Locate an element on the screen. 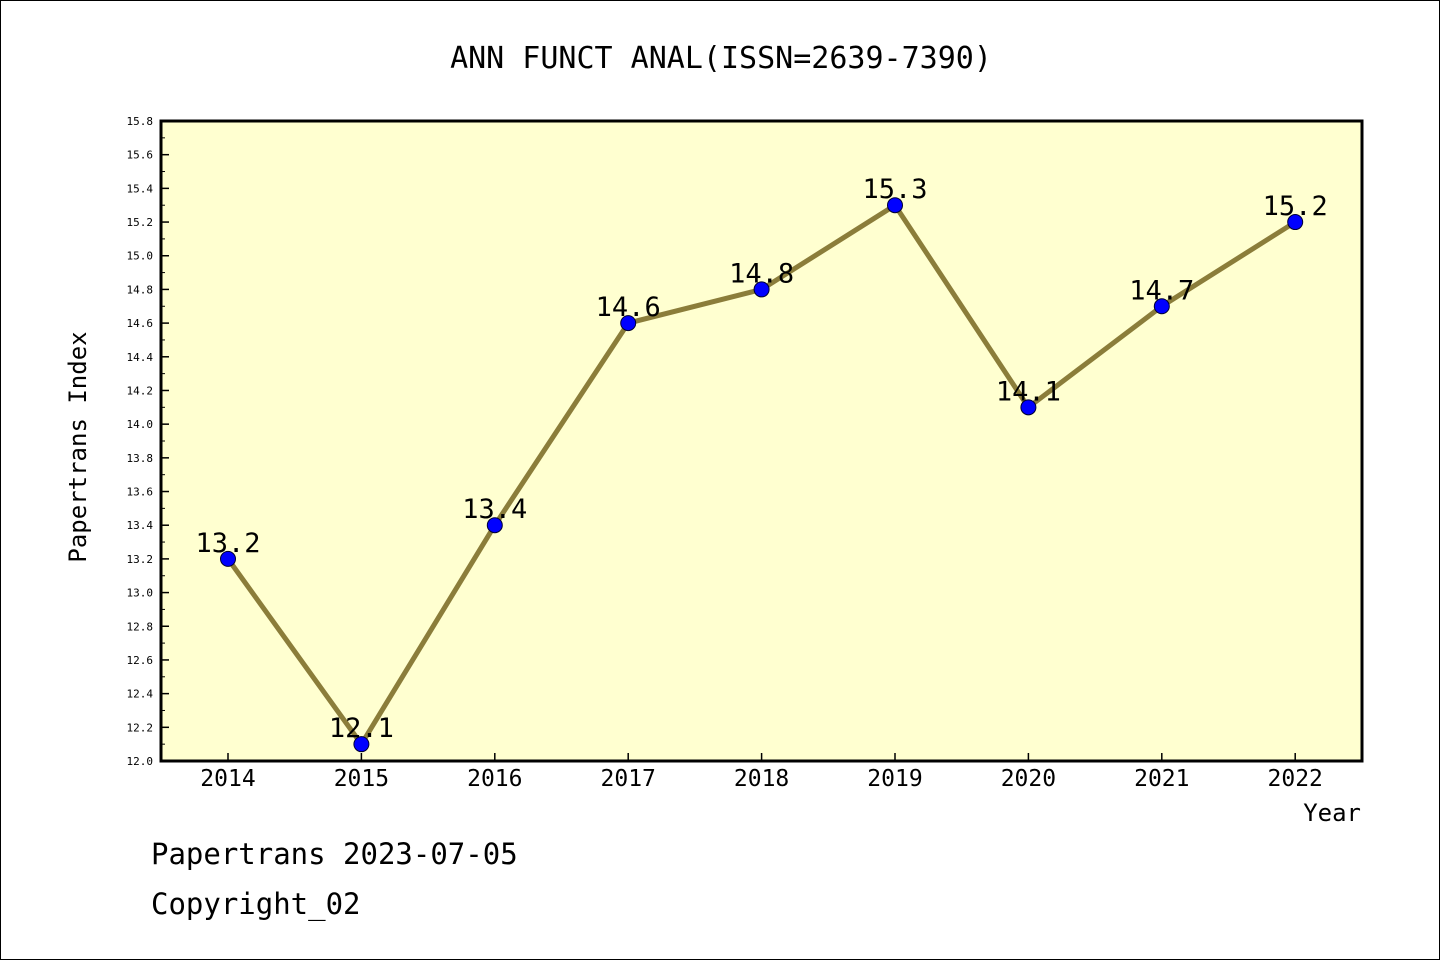  y-tick-label: 15.2 is located at coordinates (140, 222).